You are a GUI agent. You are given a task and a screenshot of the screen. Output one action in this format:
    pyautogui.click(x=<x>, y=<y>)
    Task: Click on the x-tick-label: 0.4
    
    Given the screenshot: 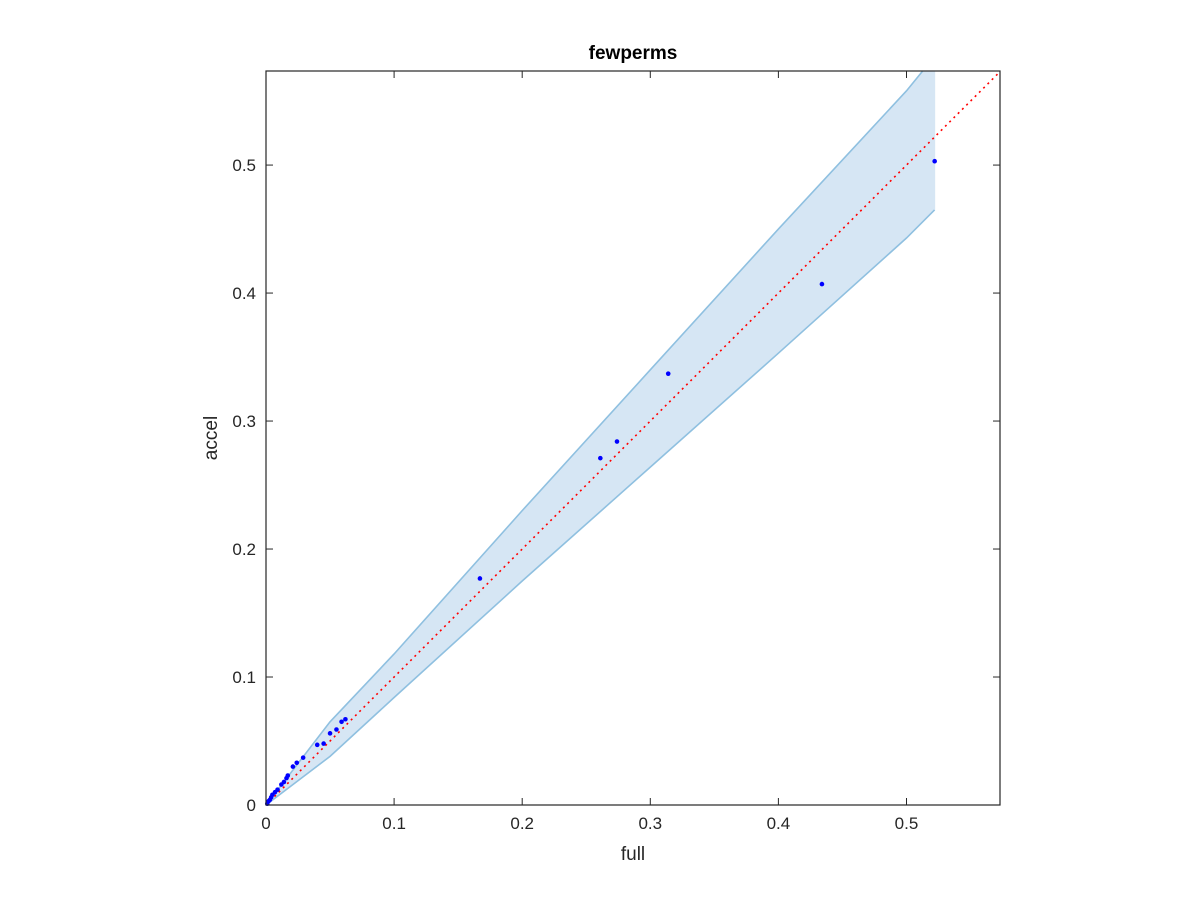 What is the action you would take?
    pyautogui.click(x=779, y=823)
    